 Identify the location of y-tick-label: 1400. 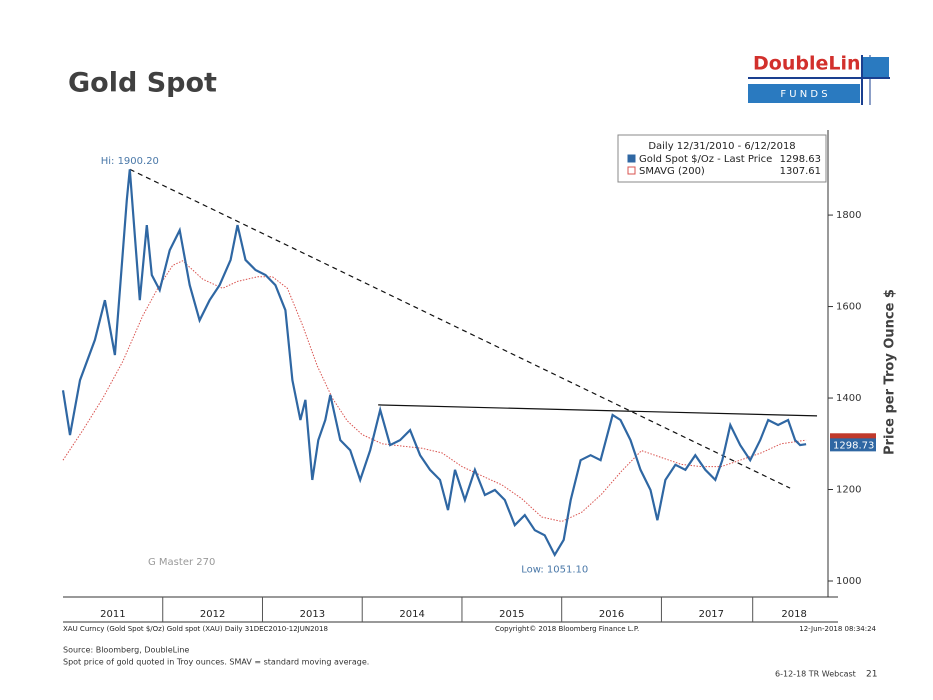
(848, 398).